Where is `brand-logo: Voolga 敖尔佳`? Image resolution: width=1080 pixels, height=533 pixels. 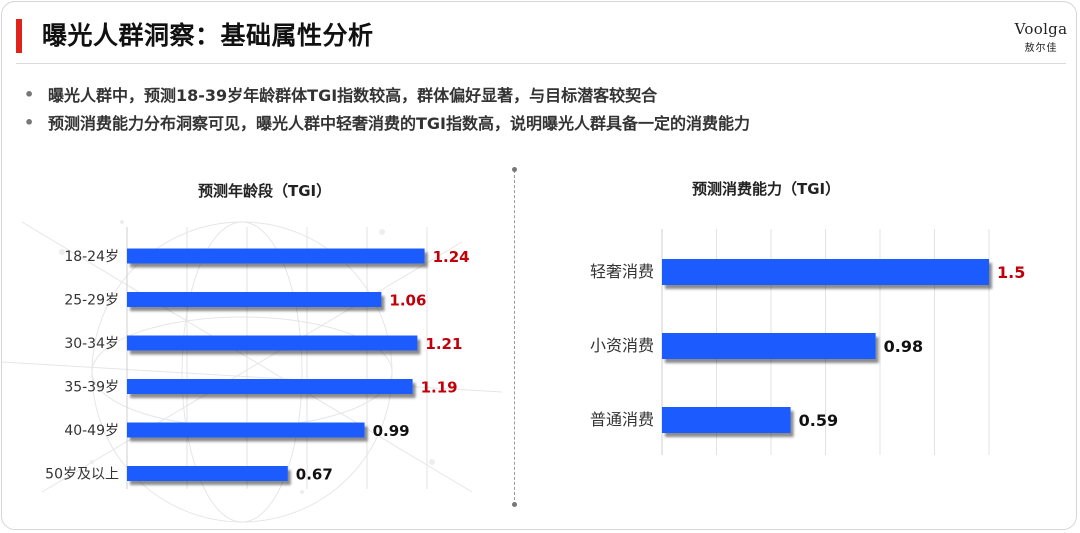 brand-logo: Voolga 敖尔佳 is located at coordinates (1041, 37).